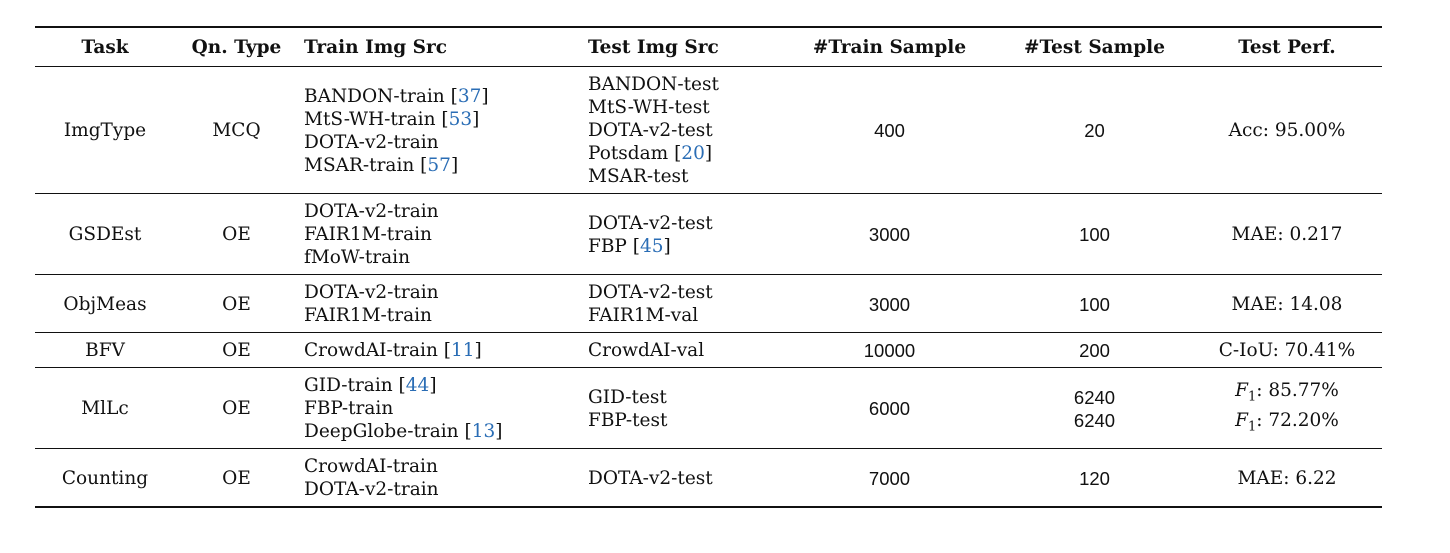 The image size is (1450, 553). What do you see at coordinates (417, 385) in the screenshot?
I see `citation-link: 44` at bounding box center [417, 385].